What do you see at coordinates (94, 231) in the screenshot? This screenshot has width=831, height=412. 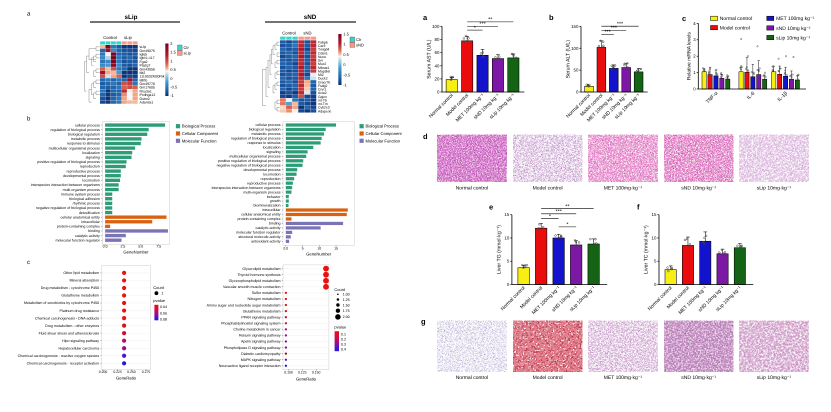 I see `svg-text: binding` at bounding box center [94, 231].